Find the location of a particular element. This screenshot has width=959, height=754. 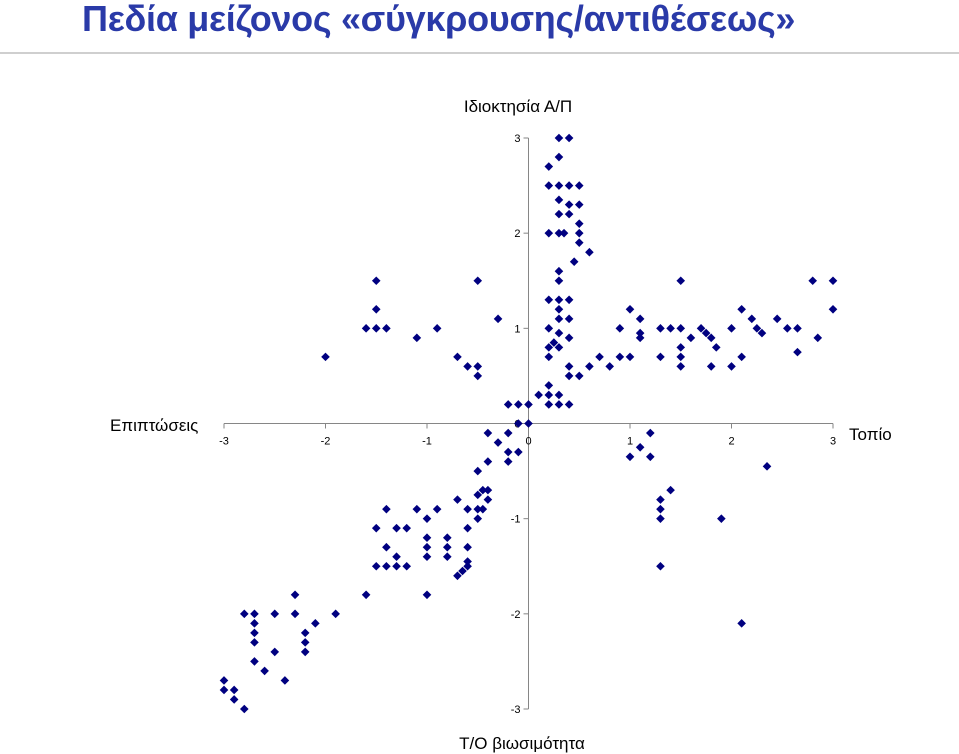

y-tick-label: 3 is located at coordinates (517, 139).